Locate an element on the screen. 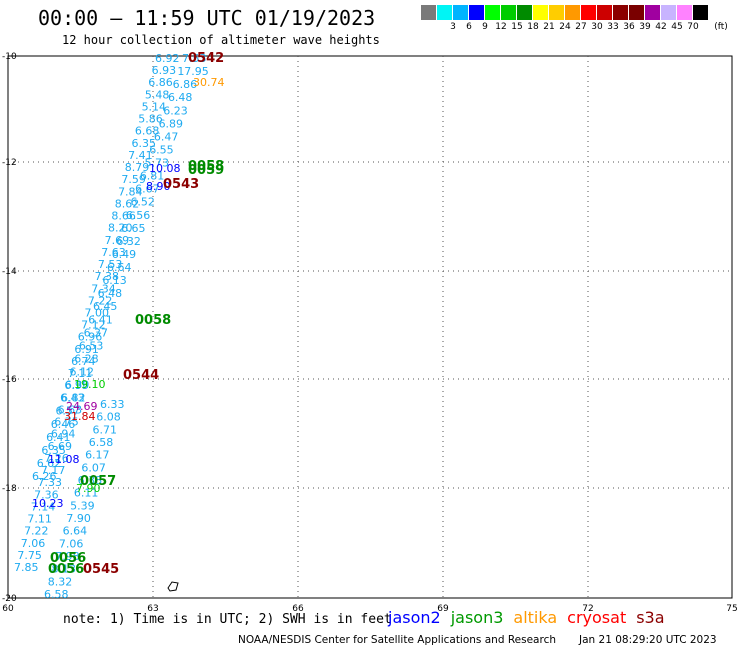 Image resolution: width=740 pixels, height=650 pixels. legend-label: 24 is located at coordinates (565, 27).